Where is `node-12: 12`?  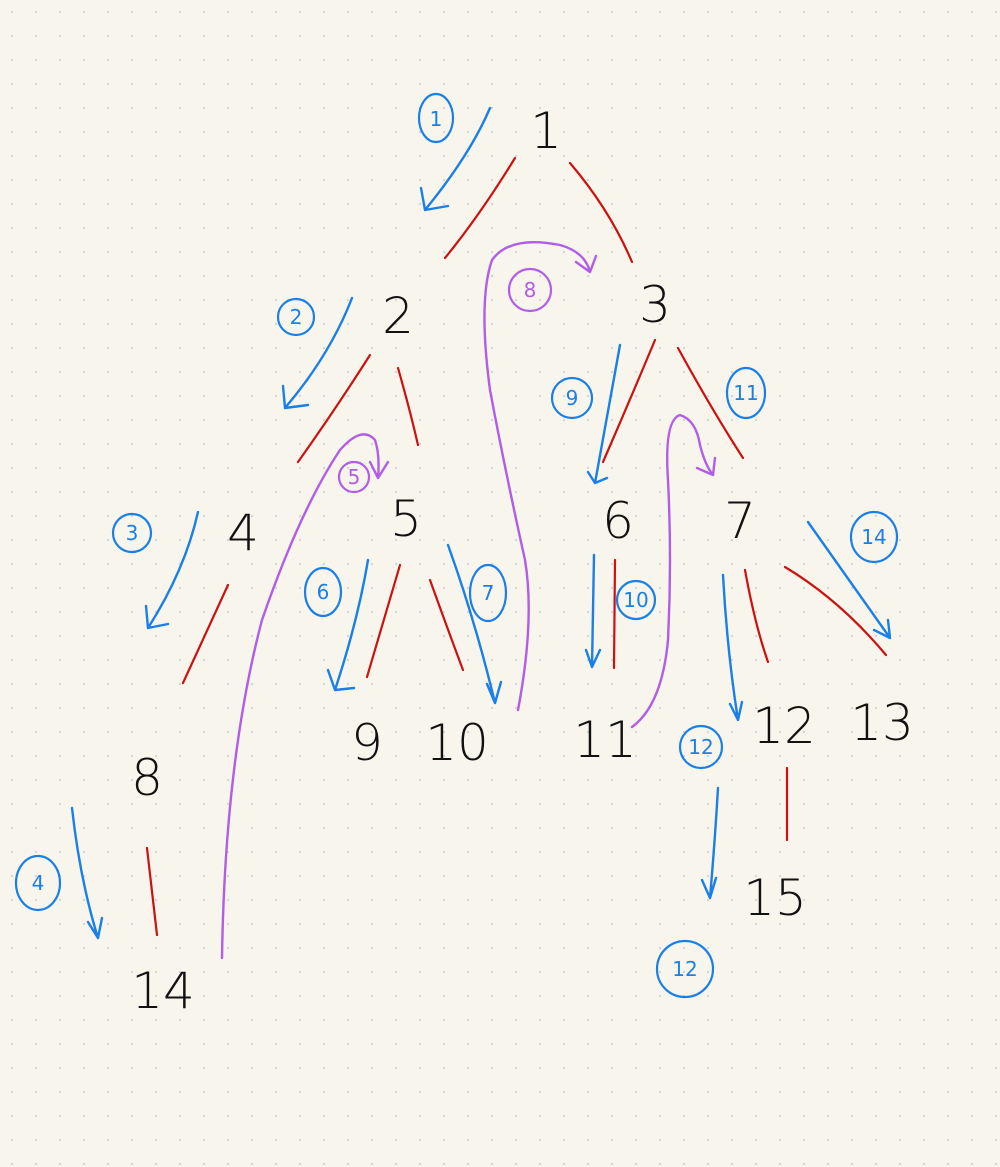
node-12: 12 is located at coordinates (784, 726).